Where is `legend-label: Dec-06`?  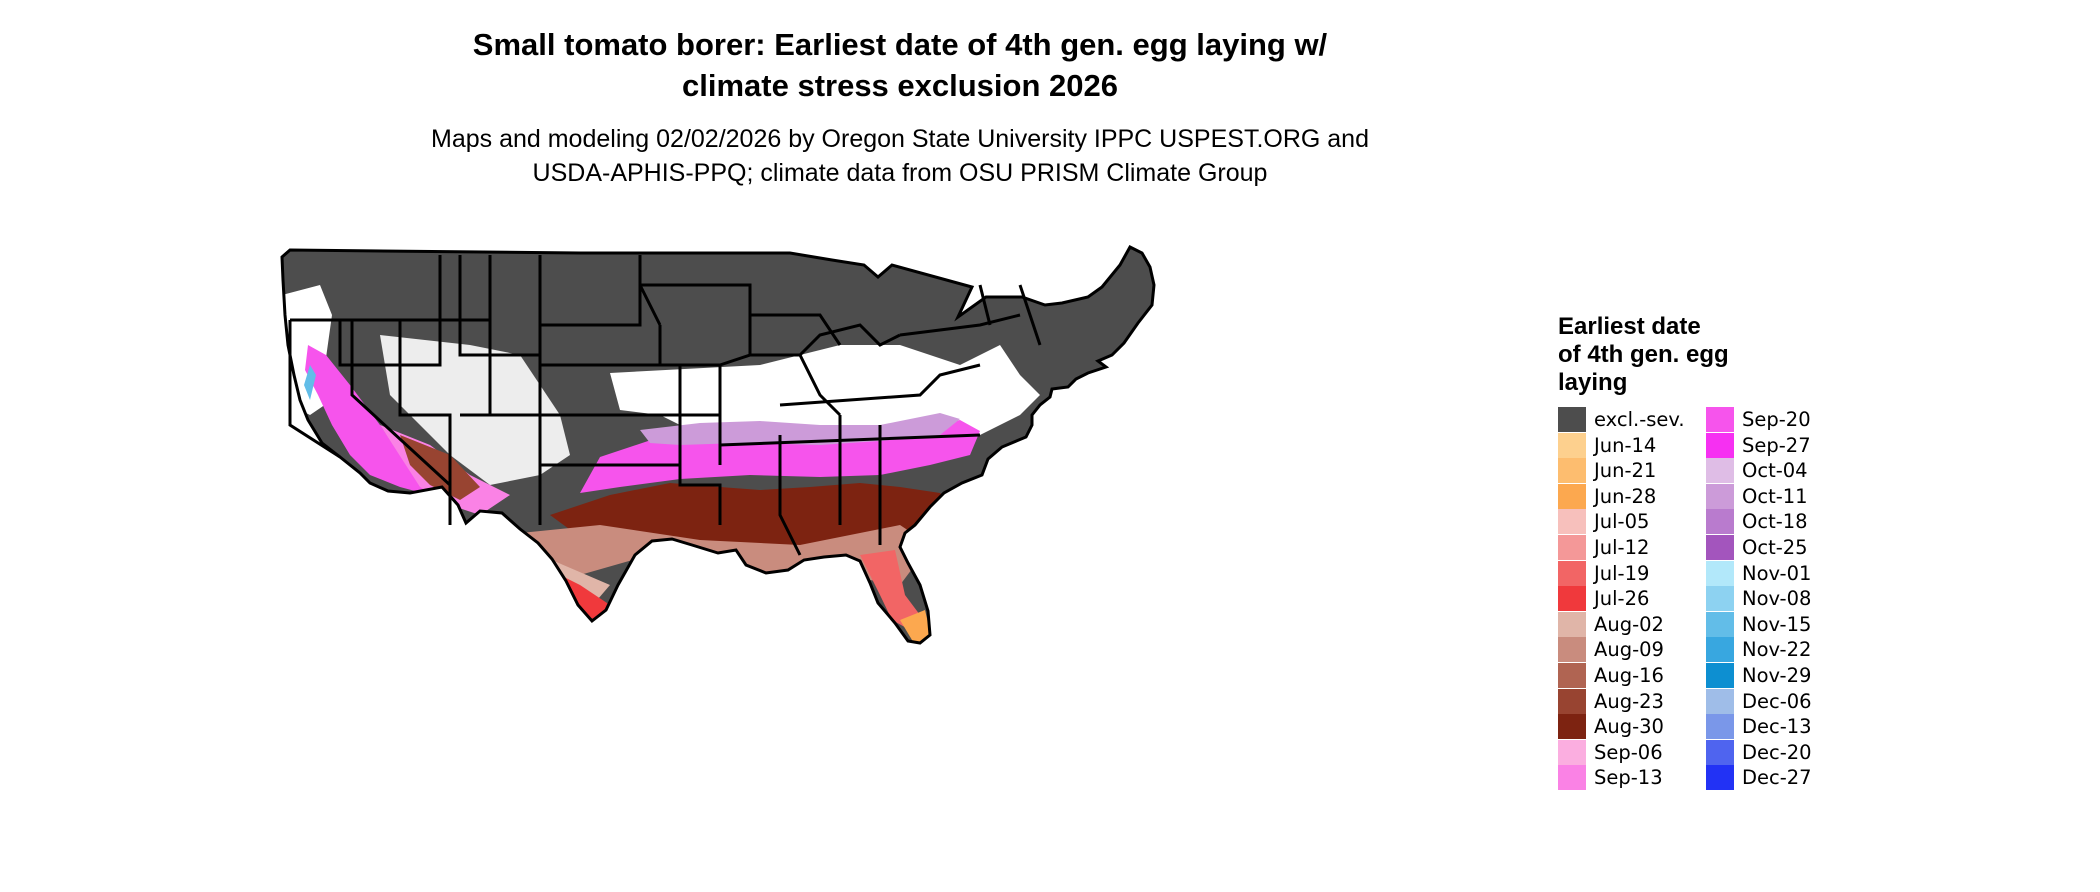 legend-label: Dec-06 is located at coordinates (1777, 701).